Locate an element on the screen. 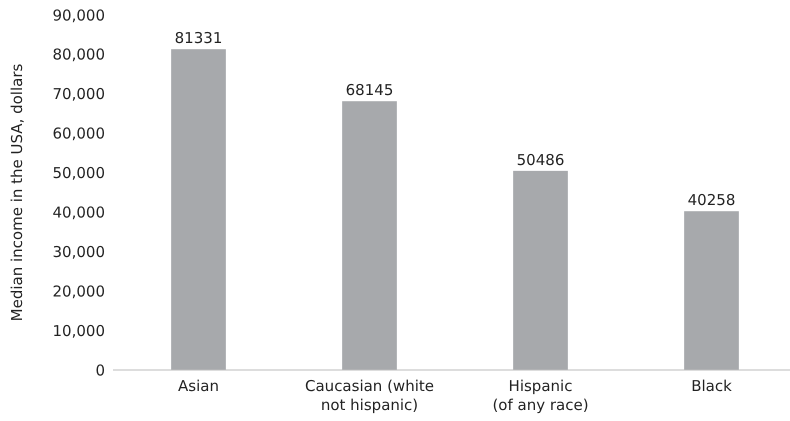 The height and width of the screenshot is (421, 790). y-tick-label: 50,000 is located at coordinates (78, 173).